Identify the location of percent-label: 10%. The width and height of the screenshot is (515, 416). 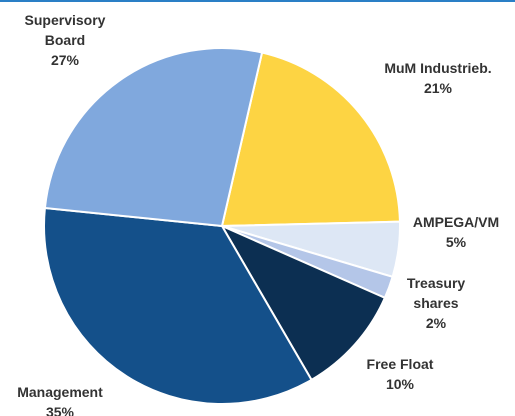
(400, 384).